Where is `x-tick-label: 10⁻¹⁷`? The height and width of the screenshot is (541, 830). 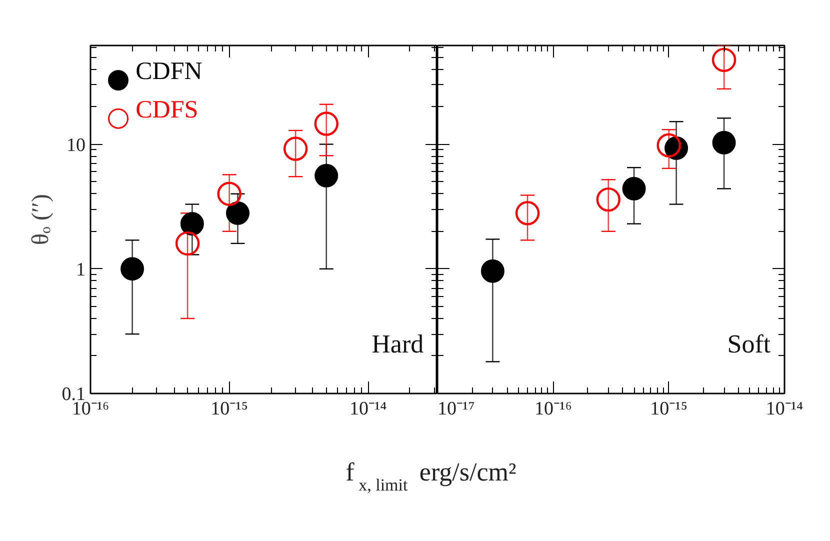 x-tick-label: 10⁻¹⁷ is located at coordinates (456, 409).